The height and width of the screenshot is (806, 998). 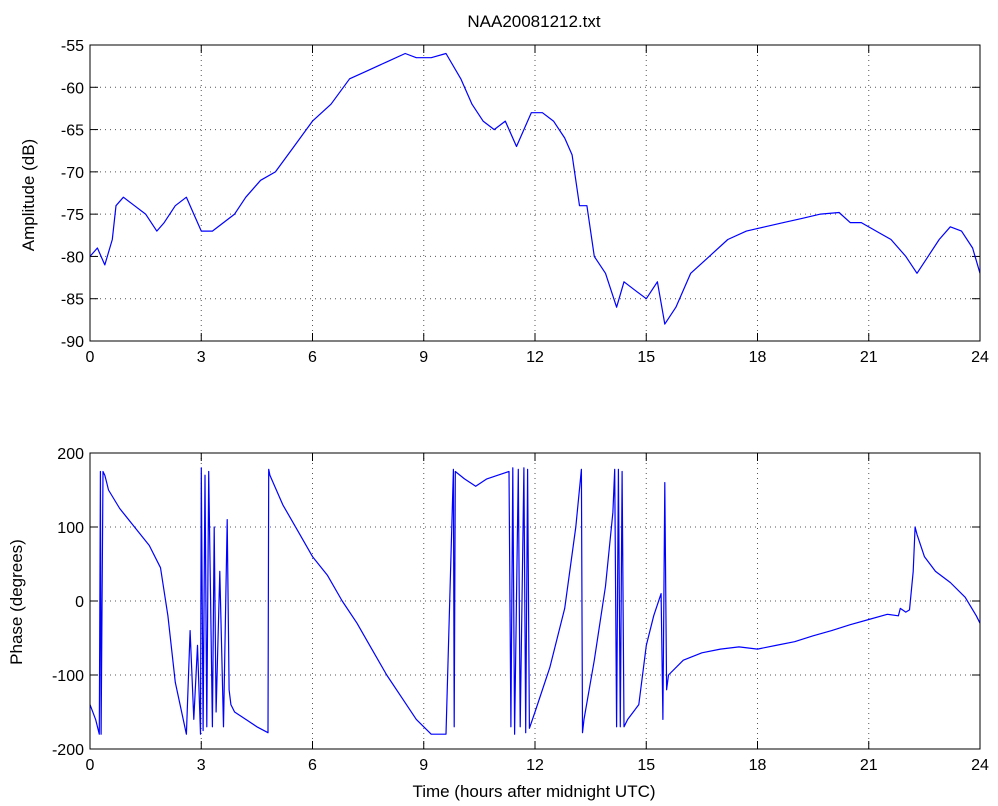 What do you see at coordinates (72, 173) in the screenshot?
I see `amplitude-ytick-label: -70` at bounding box center [72, 173].